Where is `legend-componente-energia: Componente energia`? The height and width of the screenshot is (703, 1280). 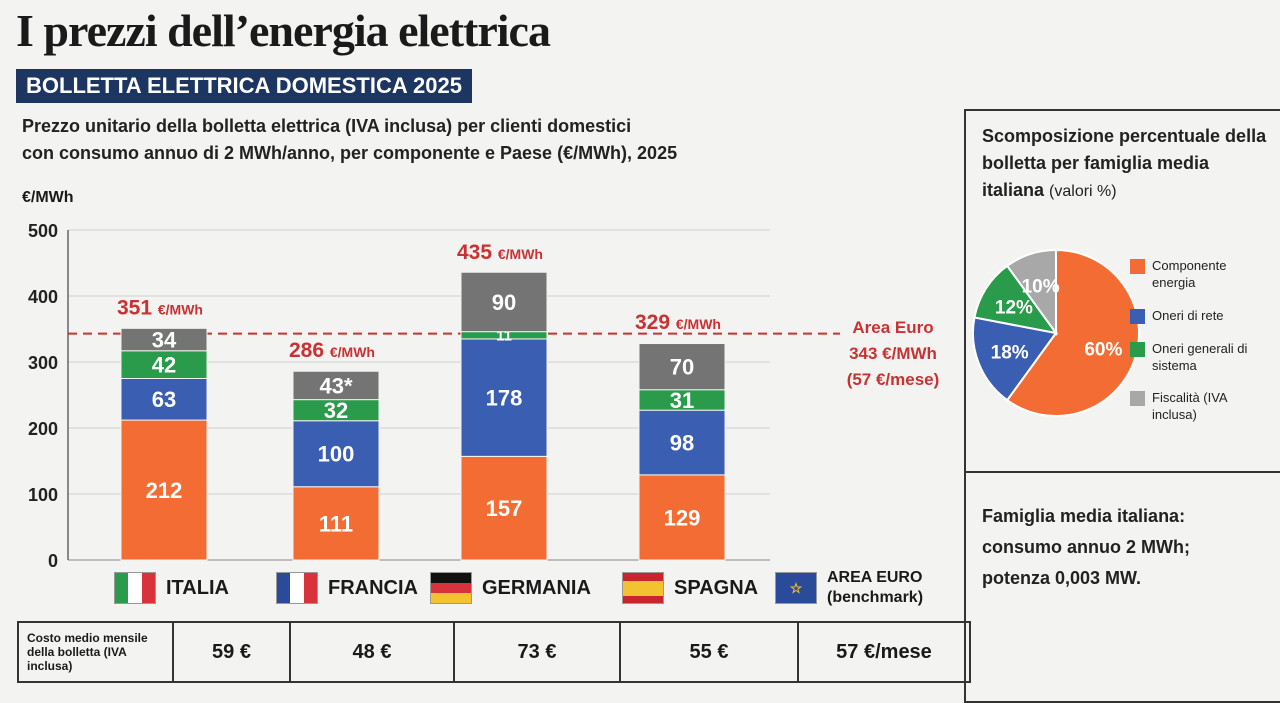
legend-componente-energia: Componente energia is located at coordinates (1196, 274).